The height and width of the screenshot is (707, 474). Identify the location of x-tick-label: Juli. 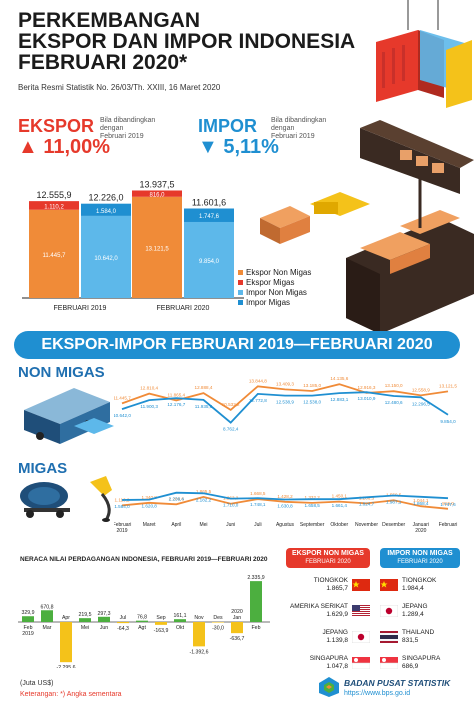
(258, 525).